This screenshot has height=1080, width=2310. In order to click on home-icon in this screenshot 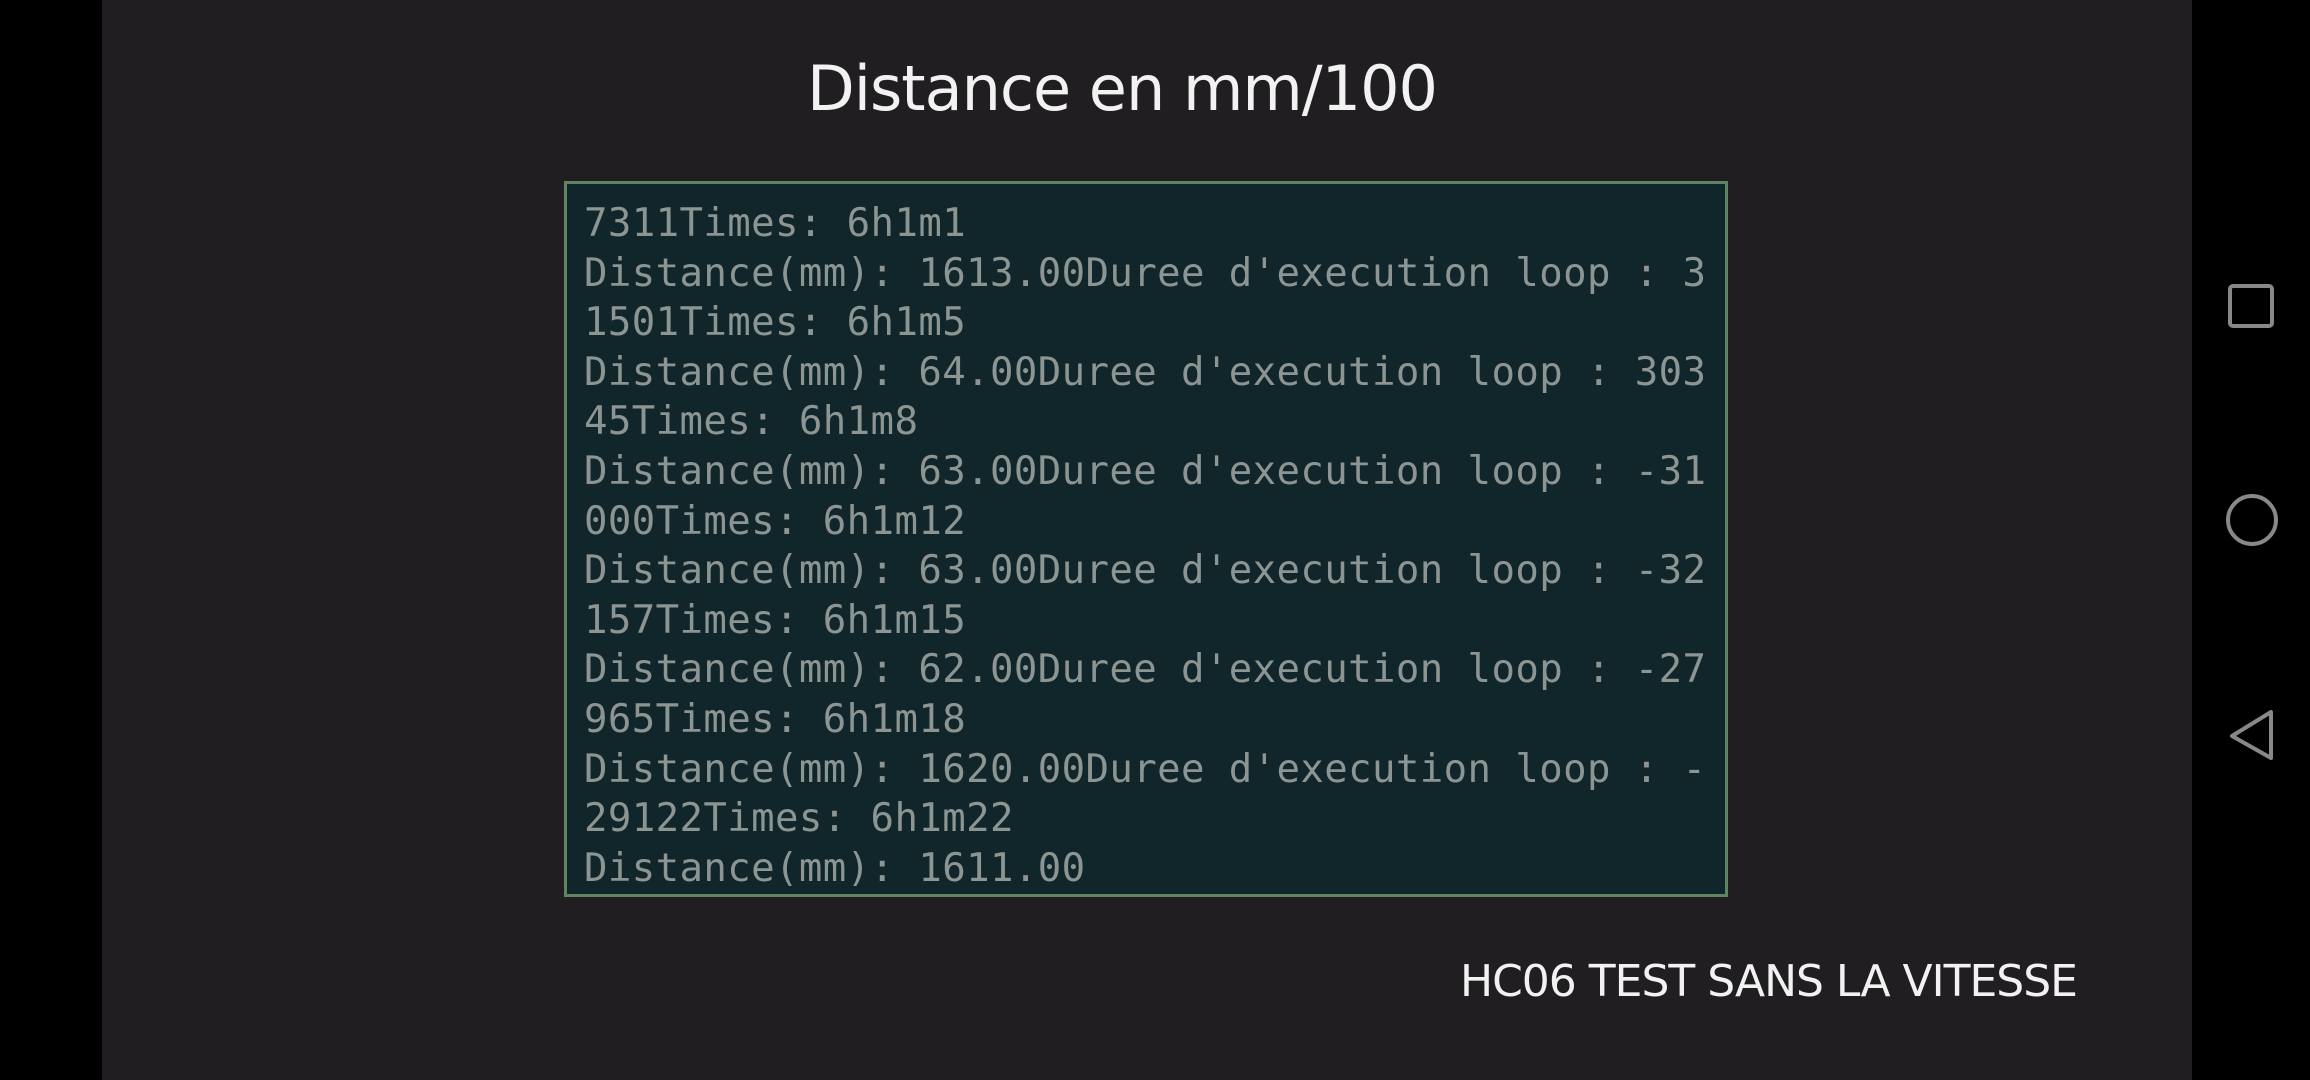, I will do `click(2251, 520)`.